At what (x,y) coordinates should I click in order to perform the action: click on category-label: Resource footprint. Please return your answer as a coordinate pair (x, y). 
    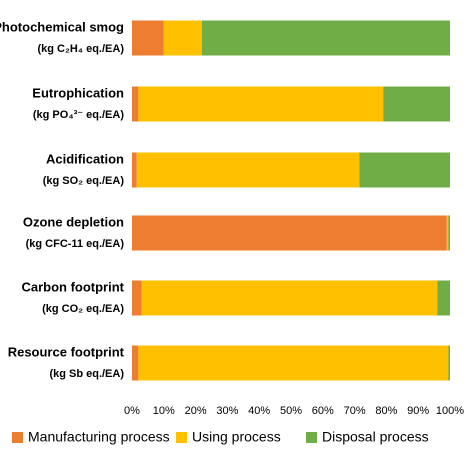
    Looking at the image, I should click on (66, 351).